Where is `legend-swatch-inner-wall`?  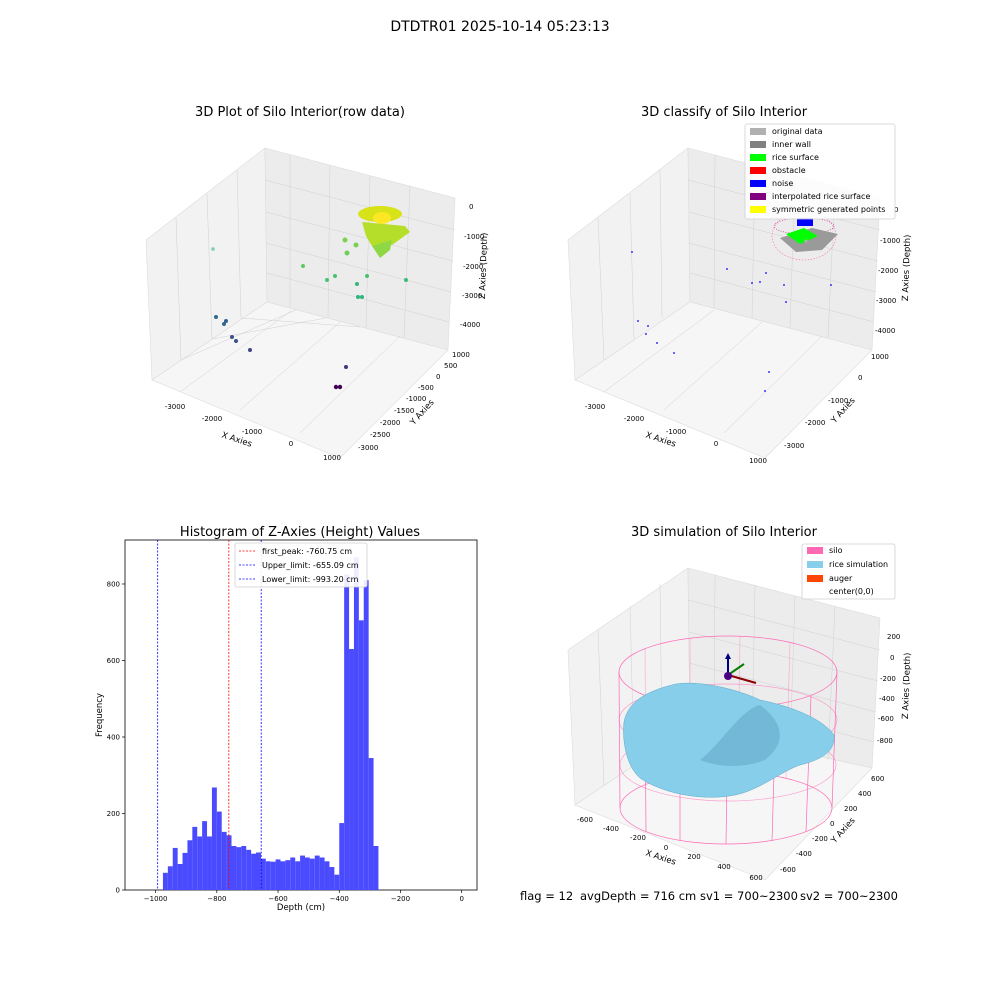 legend-swatch-inner-wall is located at coordinates (758, 144).